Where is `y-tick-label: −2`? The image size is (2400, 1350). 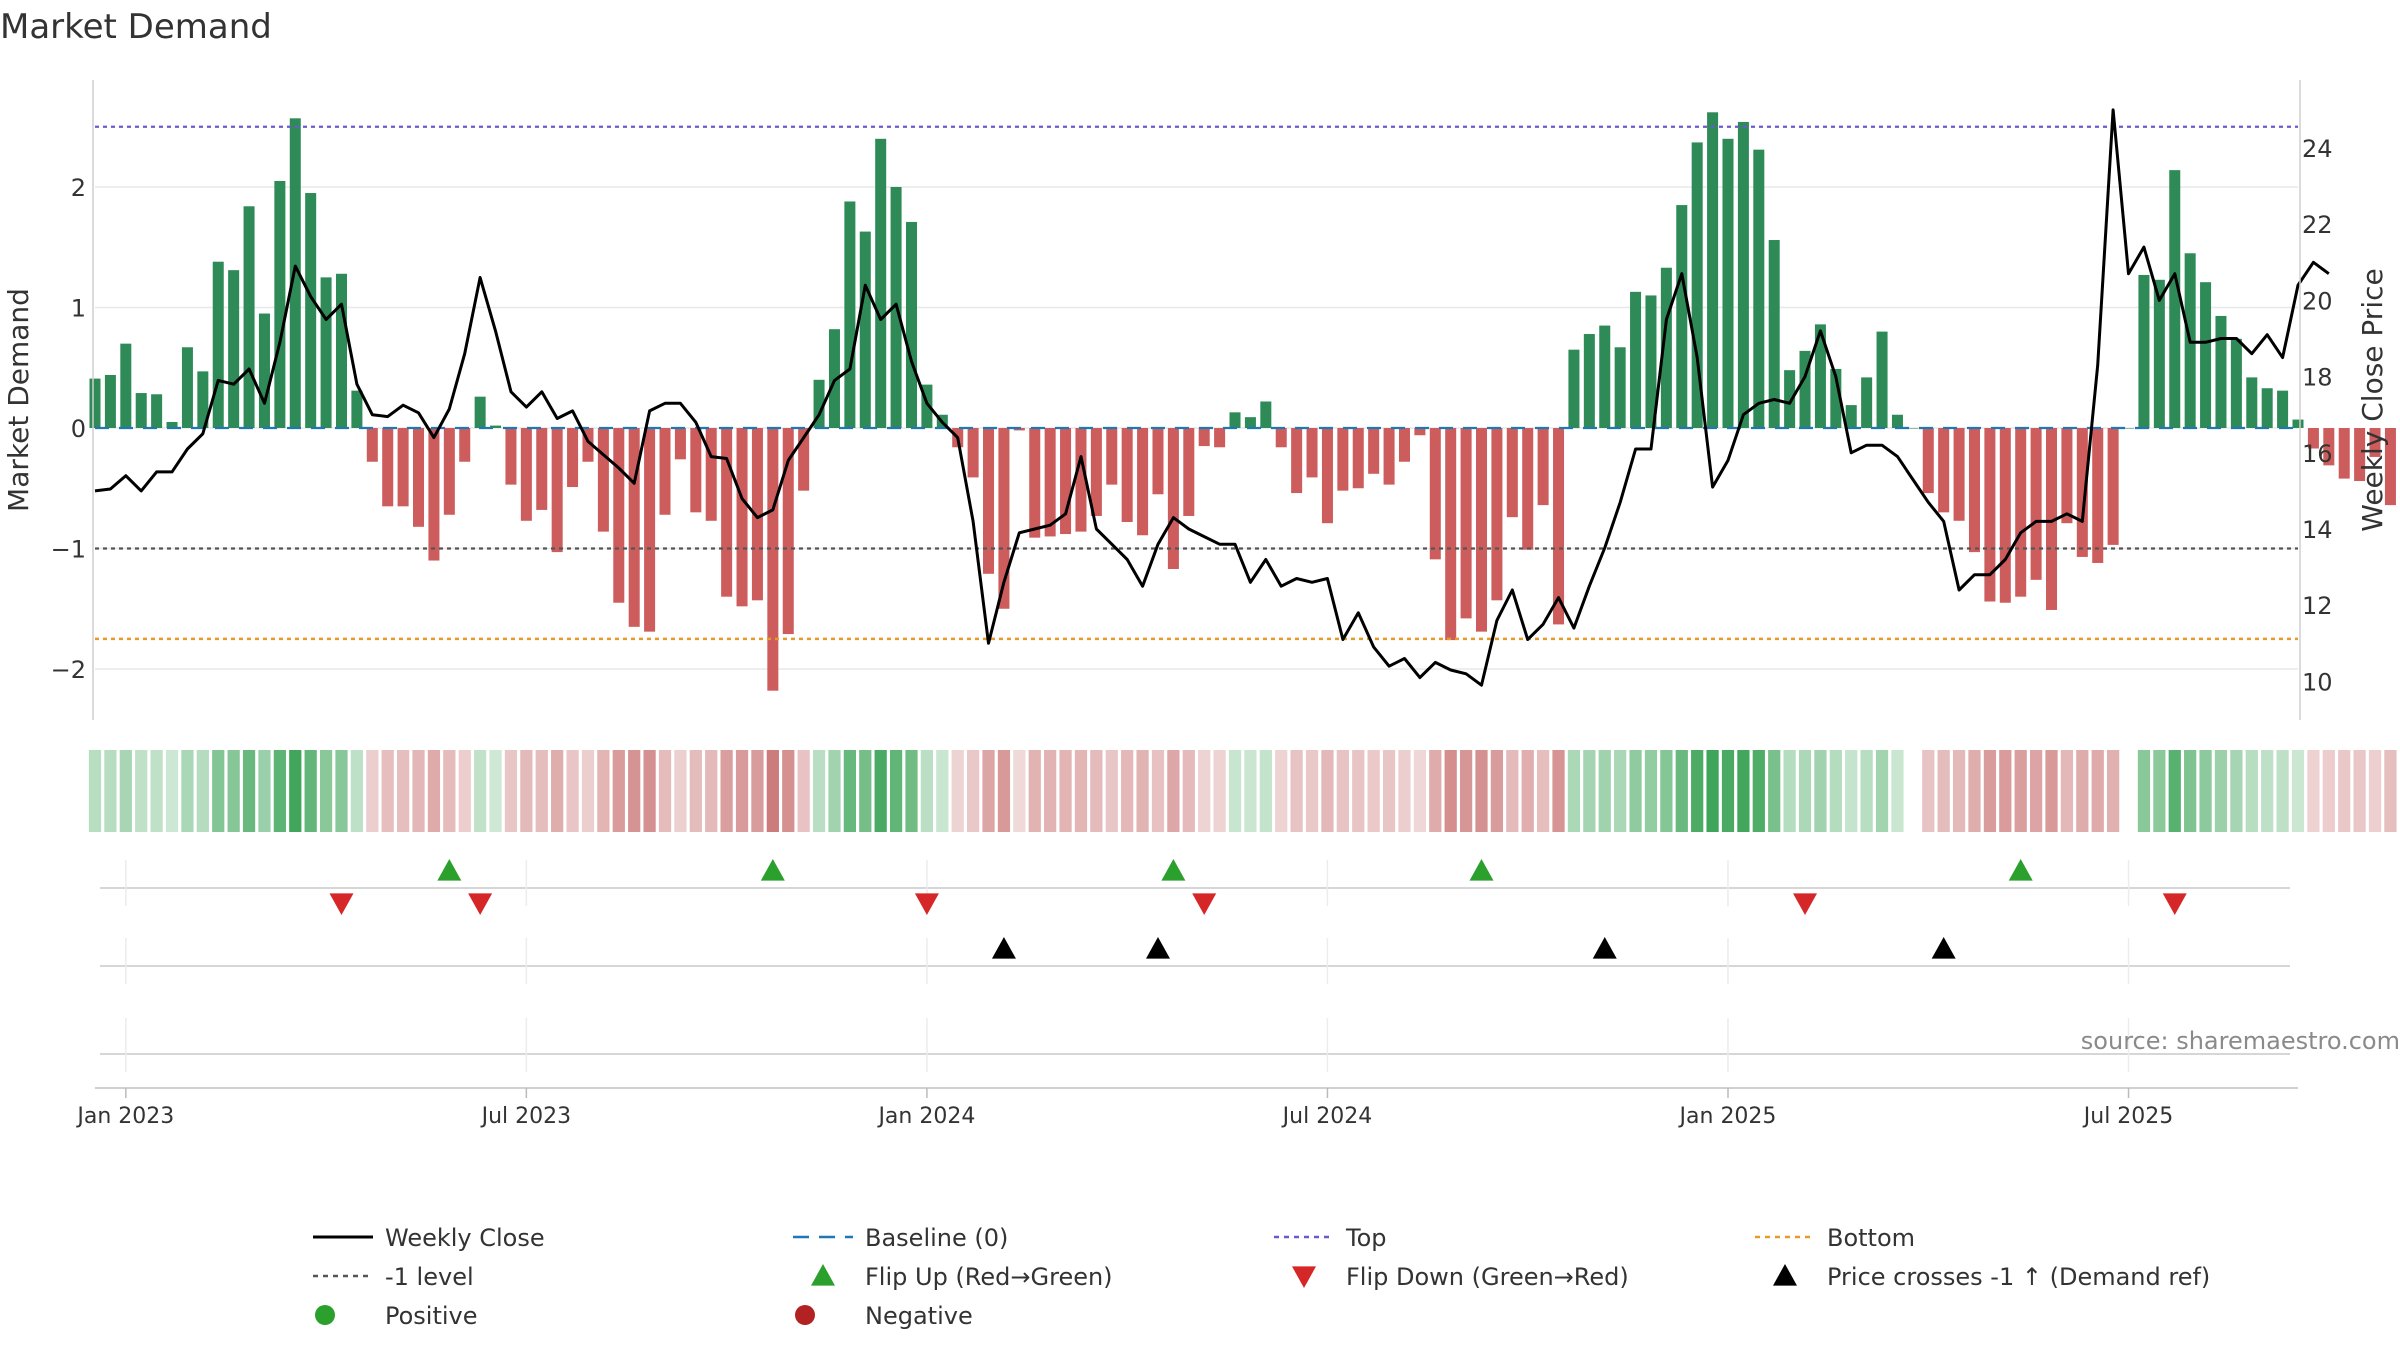
y-tick-label: −2 is located at coordinates (68, 670).